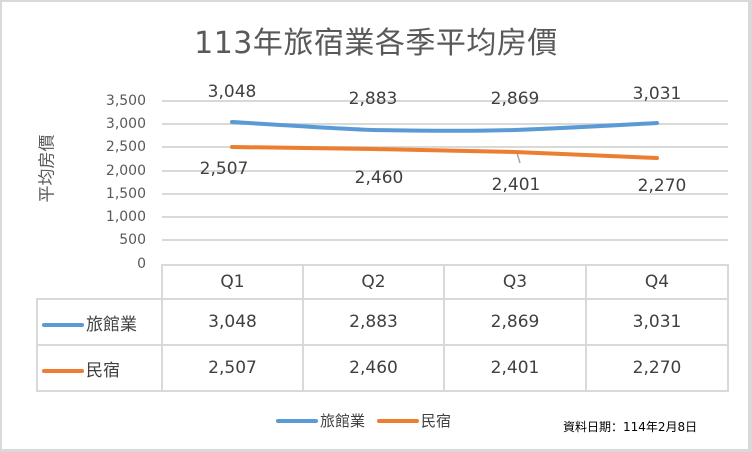  Describe the element at coordinates (224, 169) in the screenshot. I see `data-label-bnb-q1: 2,507` at that location.